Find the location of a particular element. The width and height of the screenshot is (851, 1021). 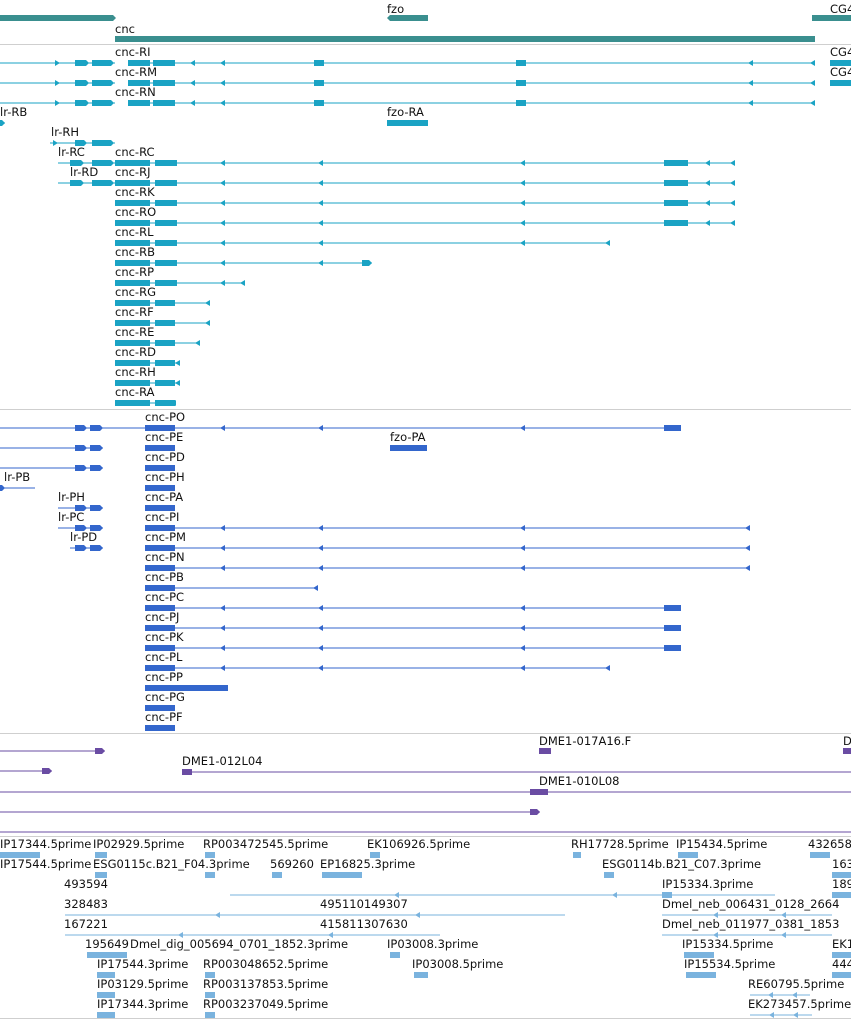

clone-label: DME1-012L04 is located at coordinates (222, 761).